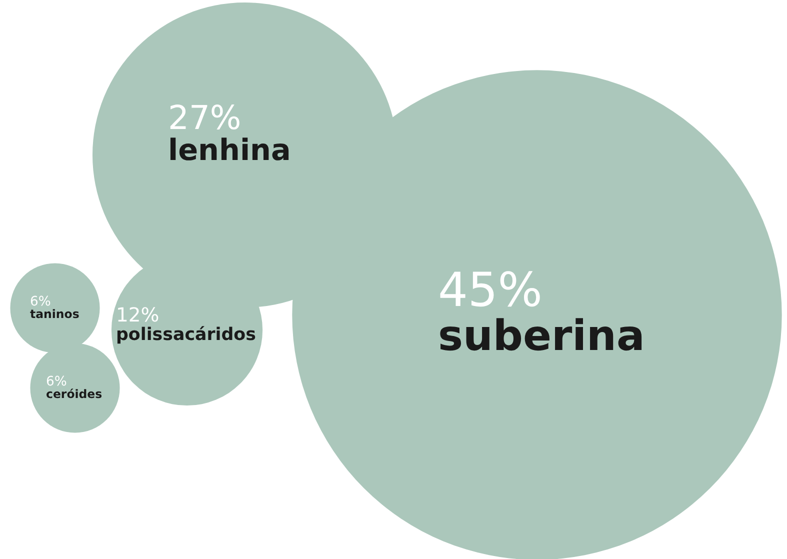  What do you see at coordinates (74, 394) in the screenshot?
I see `category-label: ceróides` at bounding box center [74, 394].